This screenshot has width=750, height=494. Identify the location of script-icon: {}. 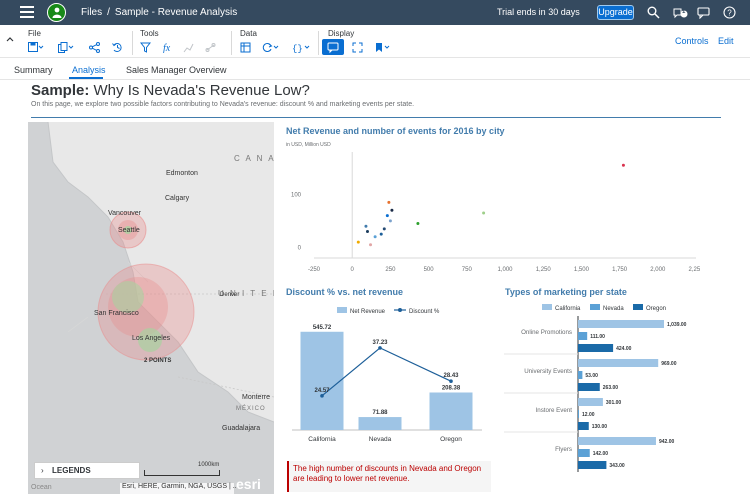
(301, 47).